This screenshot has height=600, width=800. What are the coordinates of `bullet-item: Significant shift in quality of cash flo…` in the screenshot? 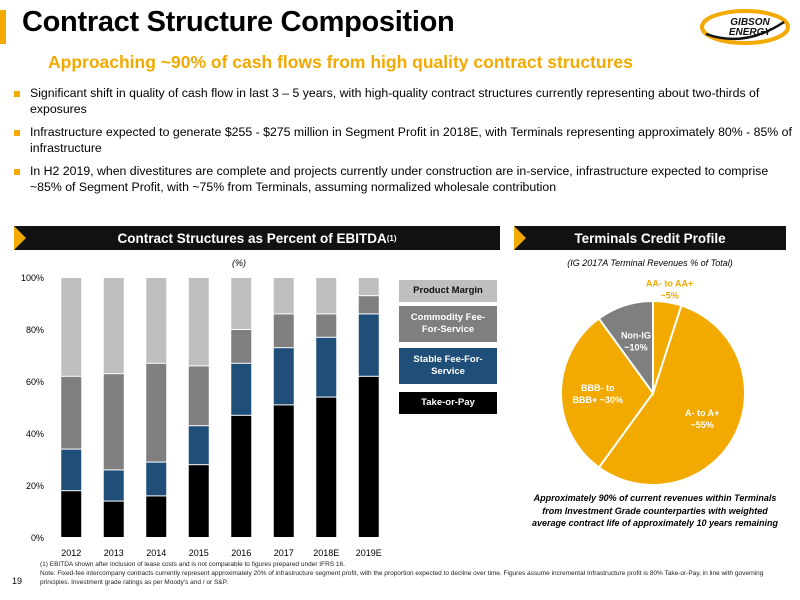 It's located at (403, 101).